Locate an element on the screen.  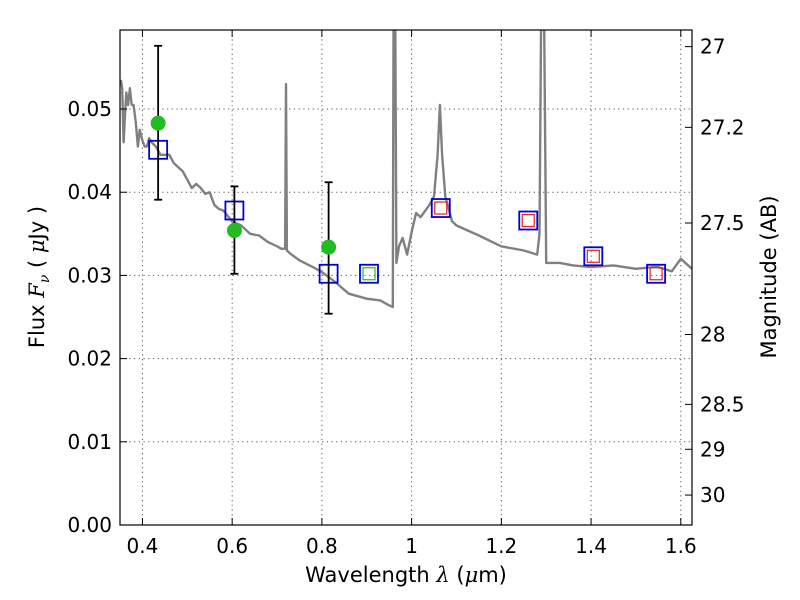
y2-axis-label: Magnitude (AB) is located at coordinates (769, 276).